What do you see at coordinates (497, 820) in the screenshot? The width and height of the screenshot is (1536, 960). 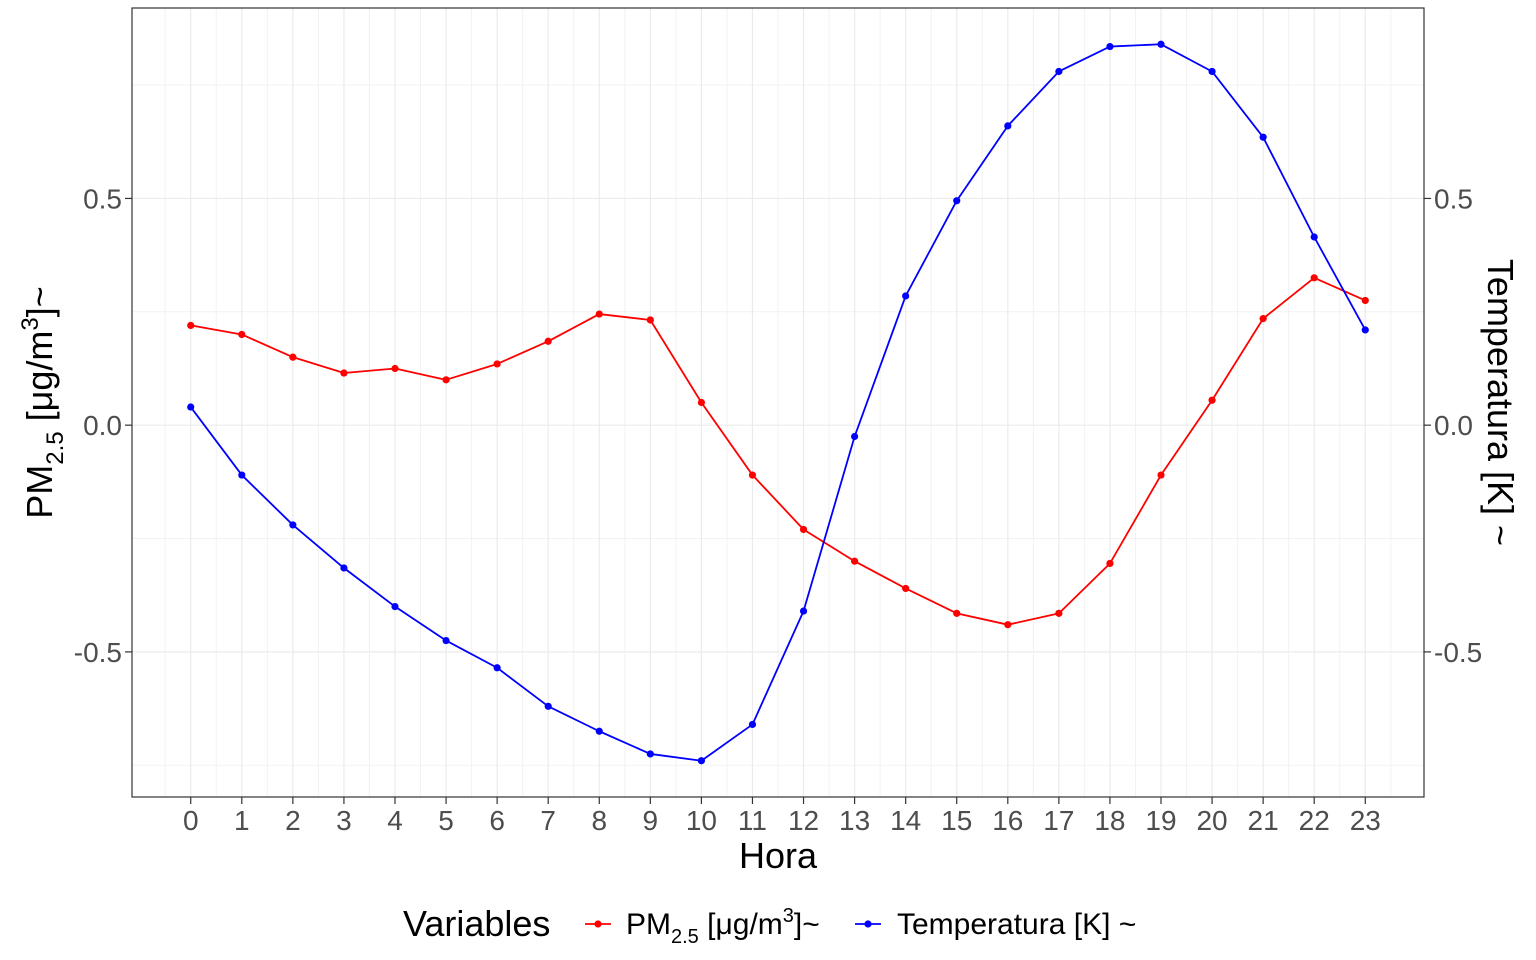 I see `x-tick-label: 6` at bounding box center [497, 820].